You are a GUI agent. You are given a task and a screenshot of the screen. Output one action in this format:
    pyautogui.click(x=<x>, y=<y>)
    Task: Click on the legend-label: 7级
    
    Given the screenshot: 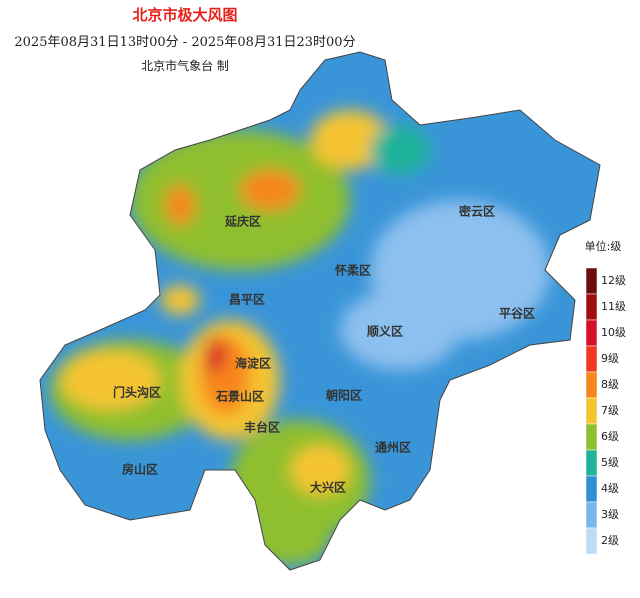 What is the action you would take?
    pyautogui.click(x=610, y=410)
    